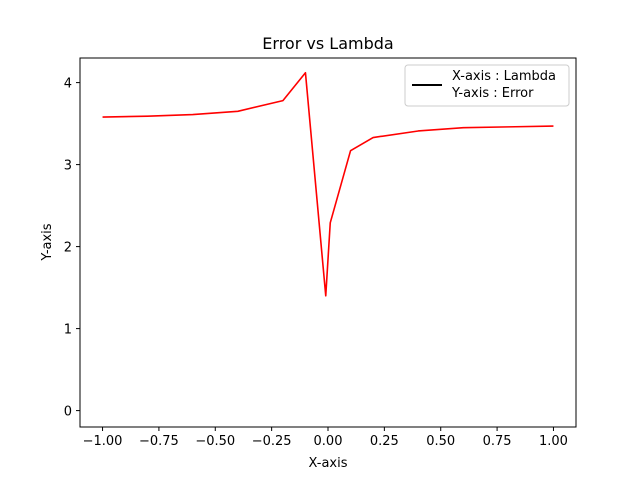  What do you see at coordinates (68, 84) in the screenshot?
I see `y-tick-label: 4` at bounding box center [68, 84].